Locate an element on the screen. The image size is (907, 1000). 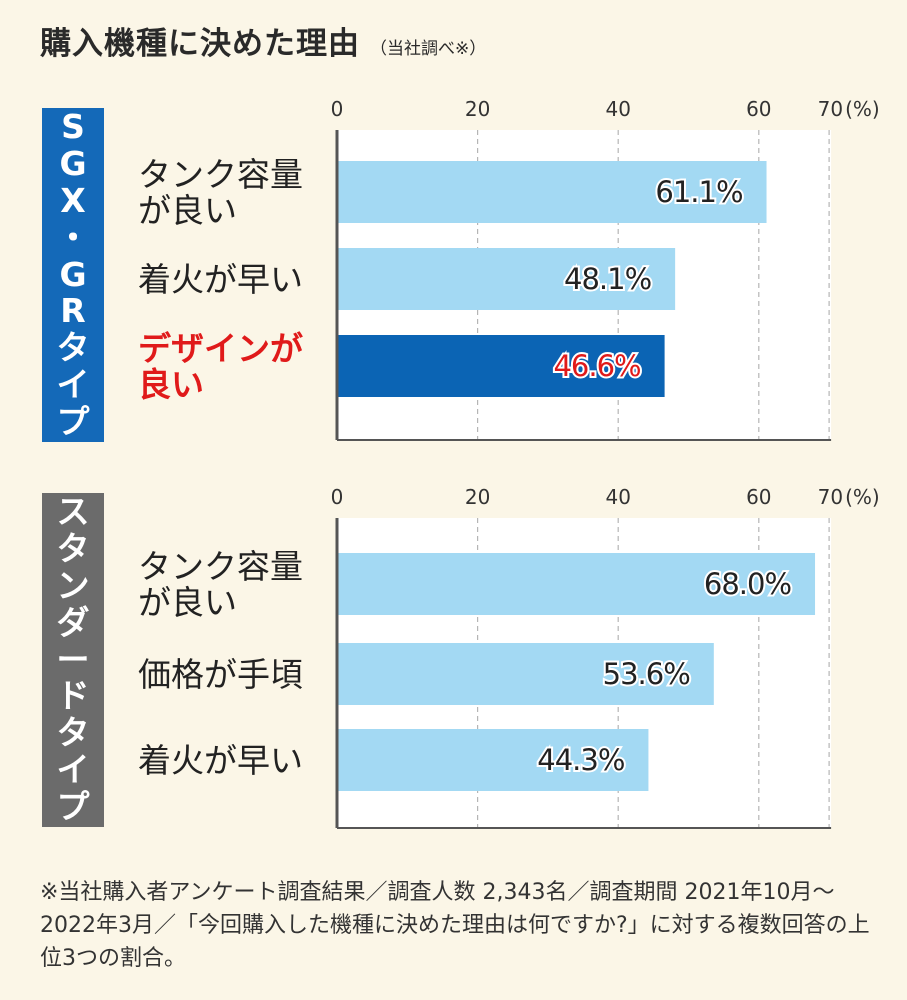
group-label-char: X is located at coordinates (73, 200).